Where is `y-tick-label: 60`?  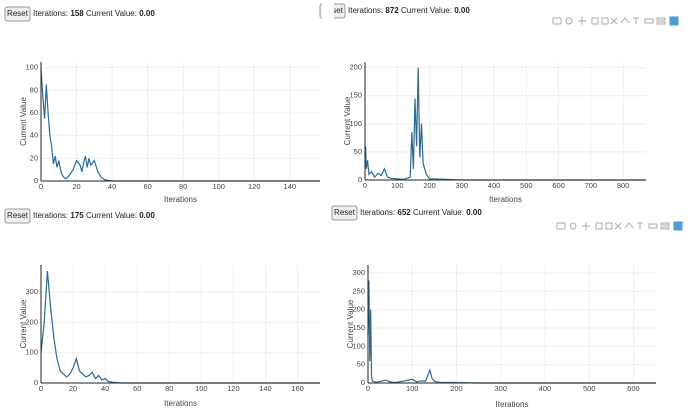 y-tick-label: 60 is located at coordinates (34, 112).